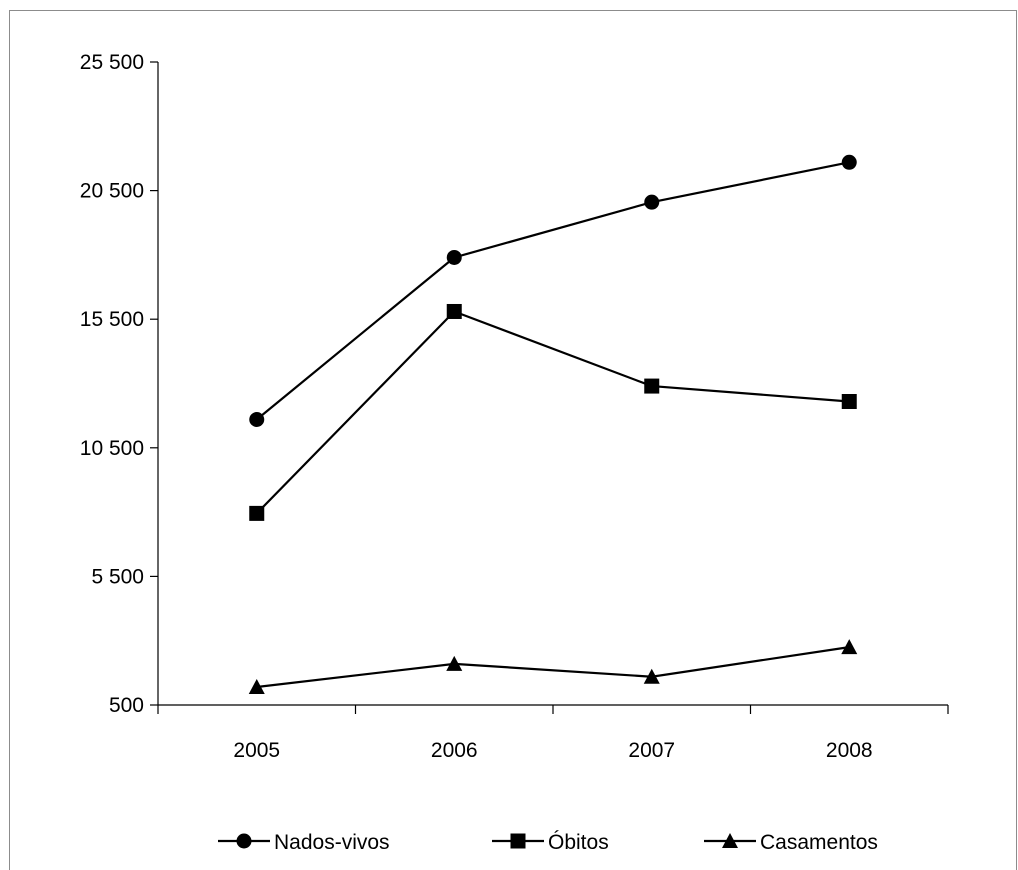  Describe the element at coordinates (651, 750) in the screenshot. I see `x-tick-label: 2007` at that location.